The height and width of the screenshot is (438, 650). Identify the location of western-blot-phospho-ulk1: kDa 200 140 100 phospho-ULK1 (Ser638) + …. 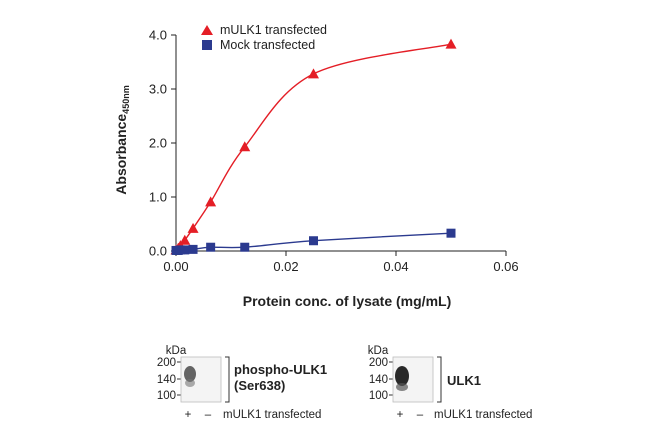
(242, 383).